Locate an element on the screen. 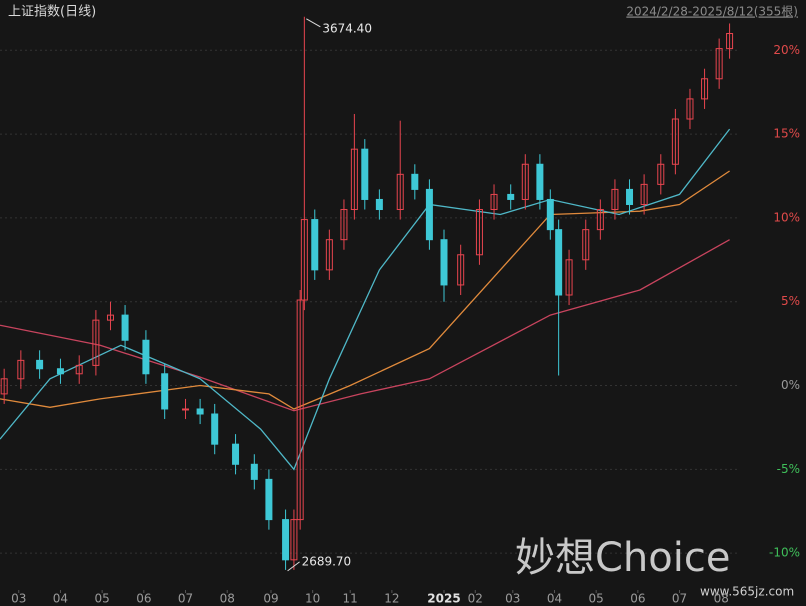  low-label: 2689.70 is located at coordinates (327, 561).